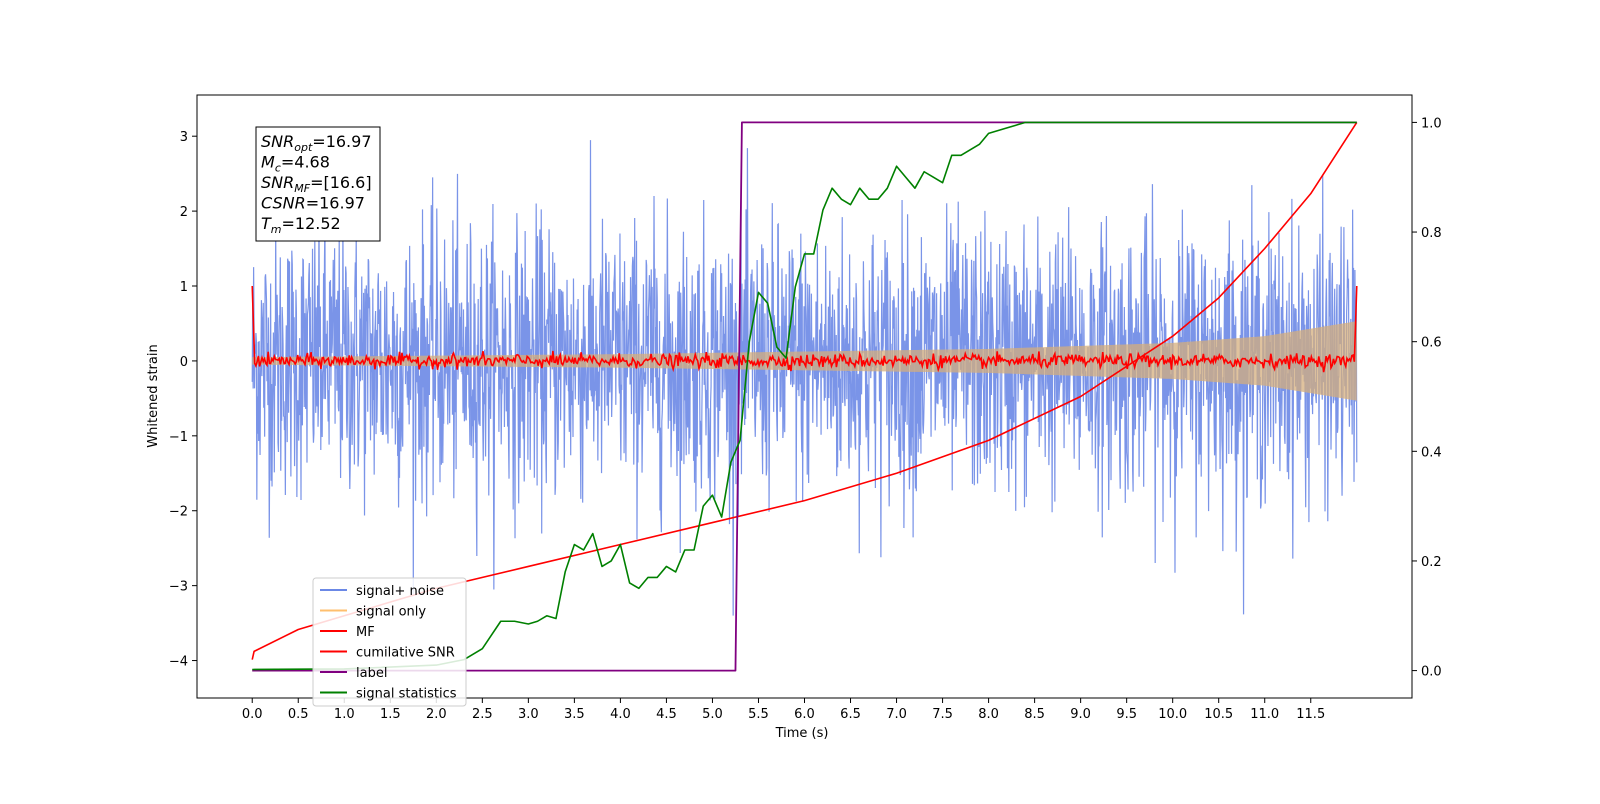 The width and height of the screenshot is (1600, 804). What do you see at coordinates (391, 612) in the screenshot?
I see `legend-entry-label: signal only` at bounding box center [391, 612].